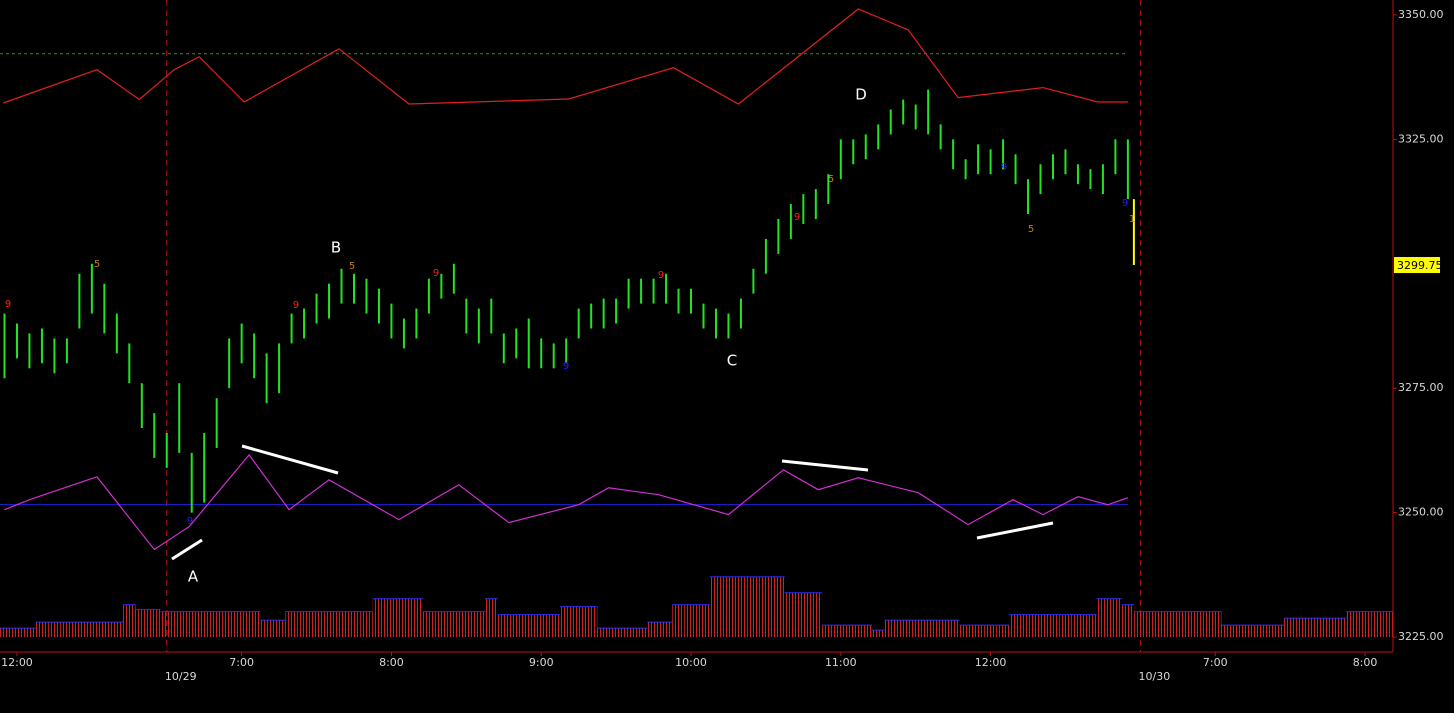  What do you see at coordinates (336, 248) in the screenshot?
I see `annotation-label: B` at bounding box center [336, 248].